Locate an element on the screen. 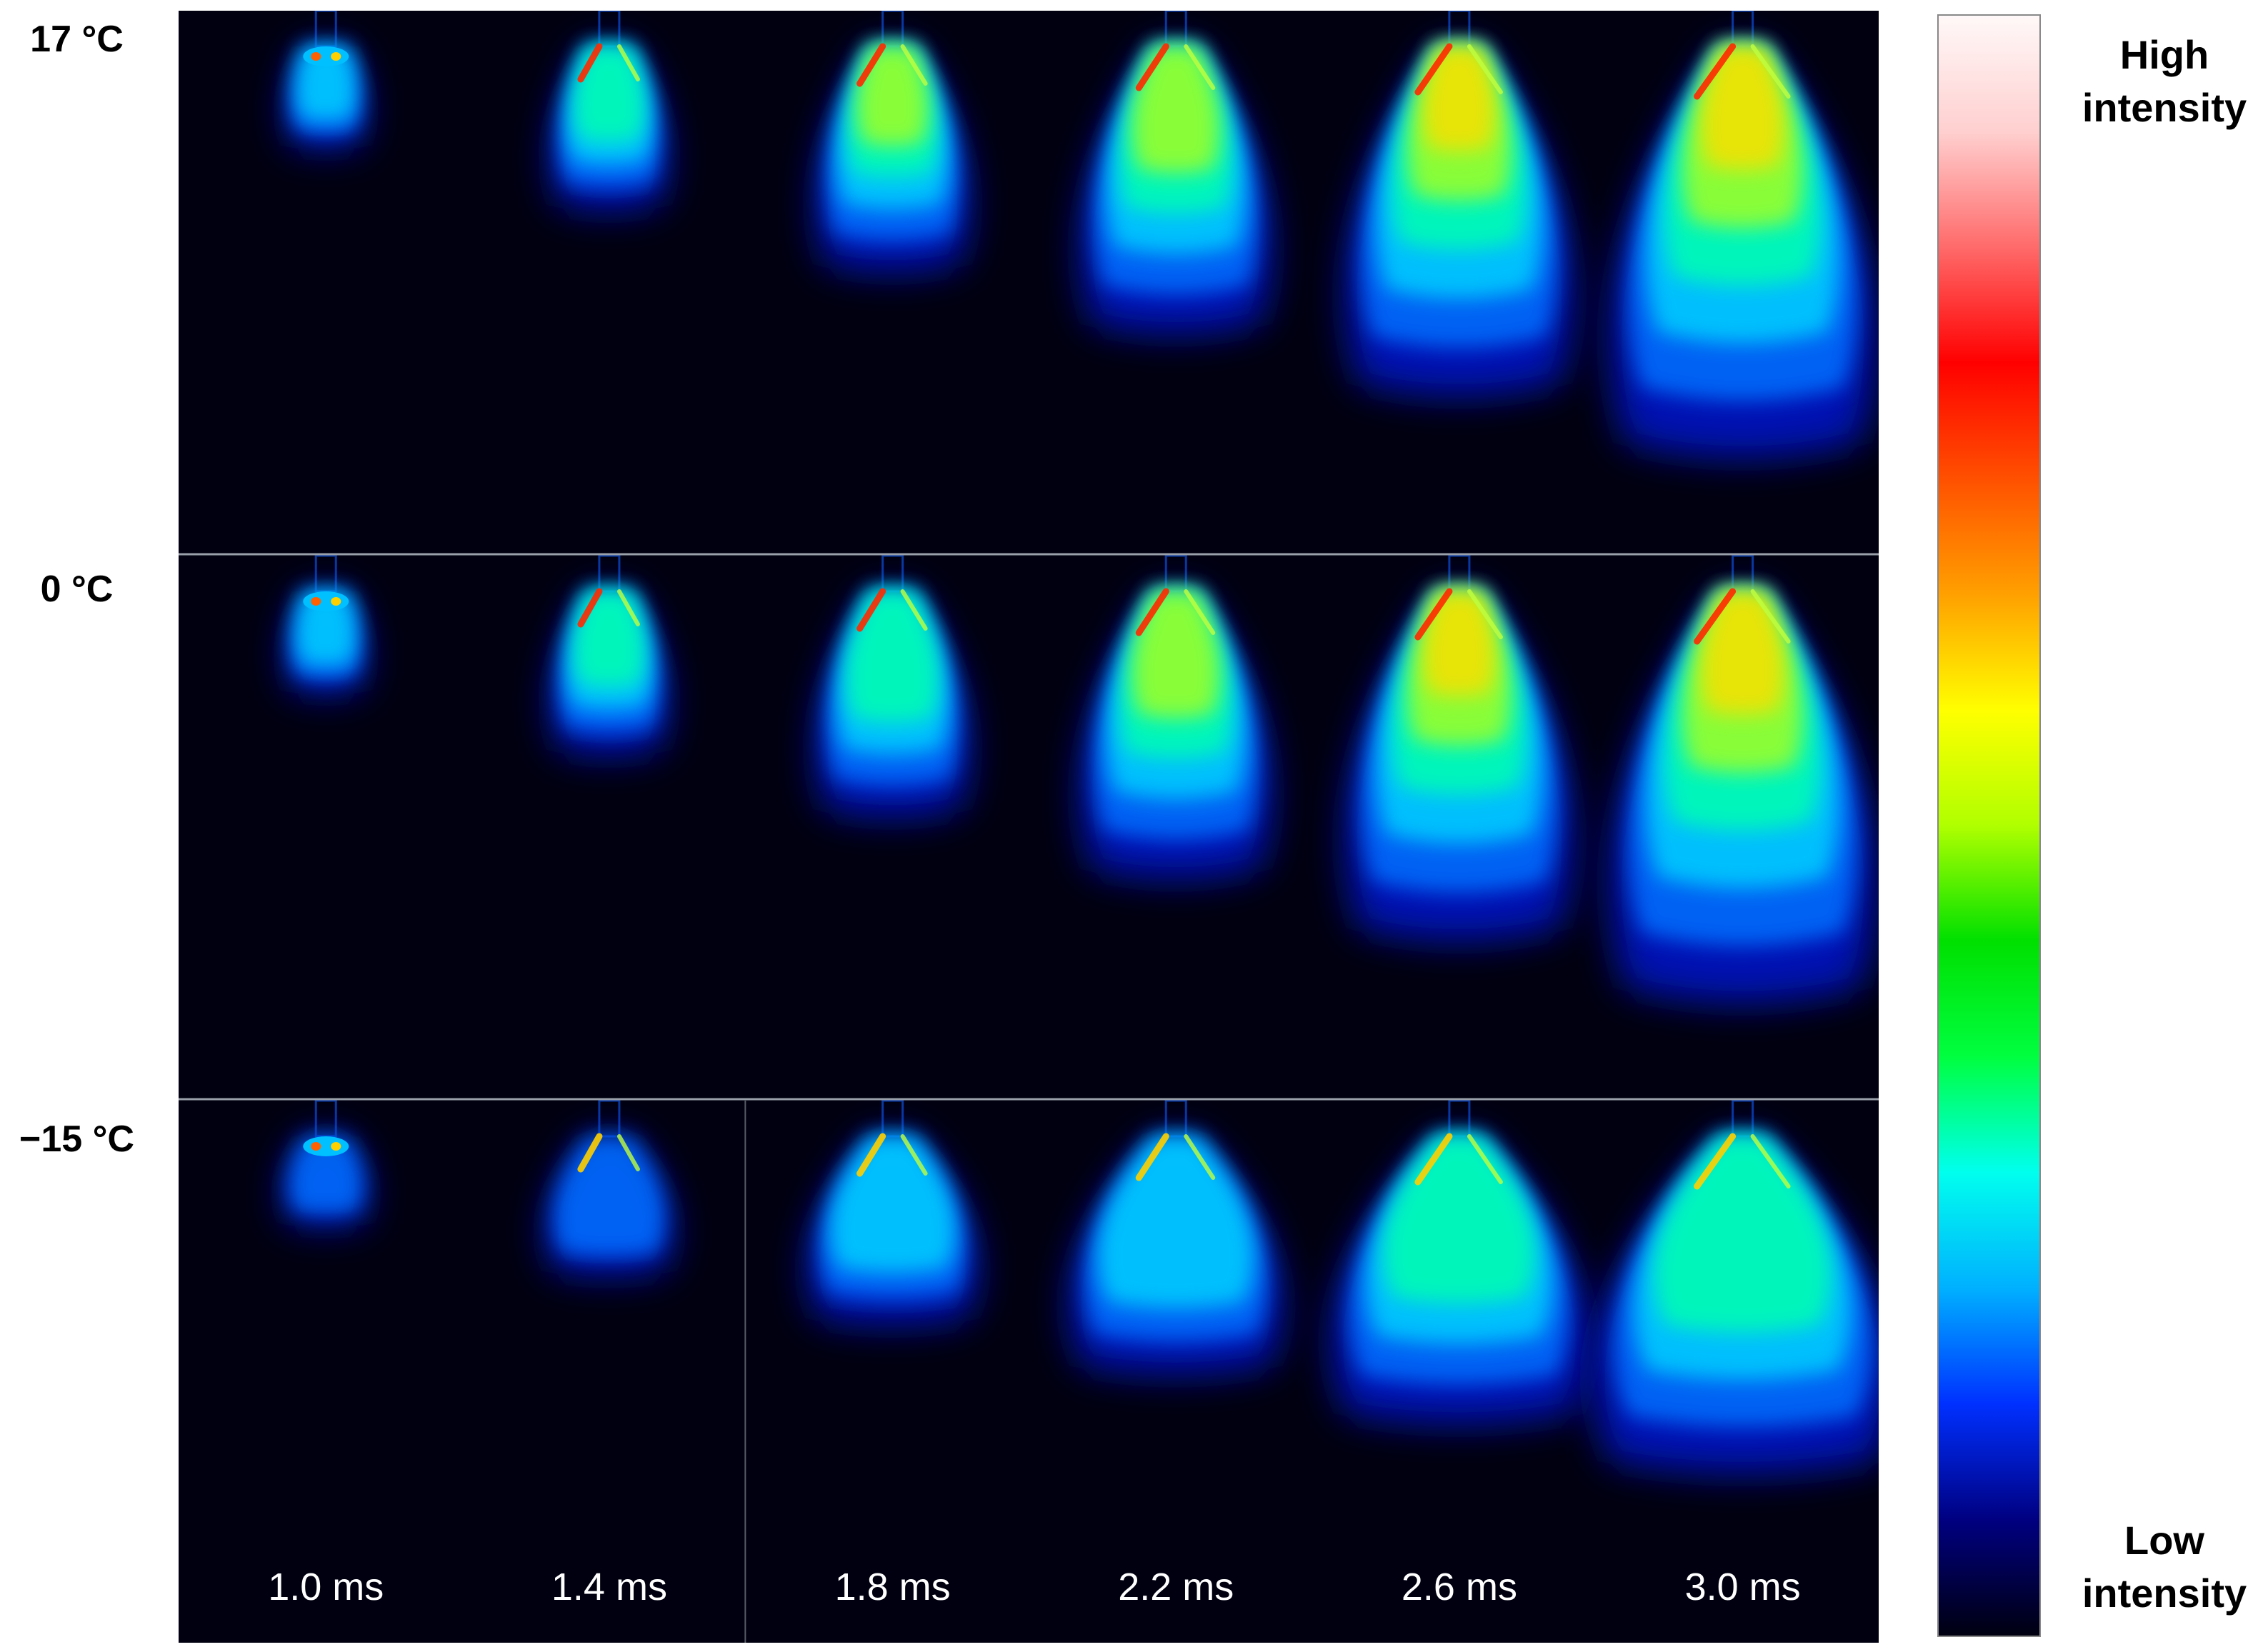 Image resolution: width=2268 pixels, height=1652 pixels. spray-frame-r1-c1 is located at coordinates (609, 655).